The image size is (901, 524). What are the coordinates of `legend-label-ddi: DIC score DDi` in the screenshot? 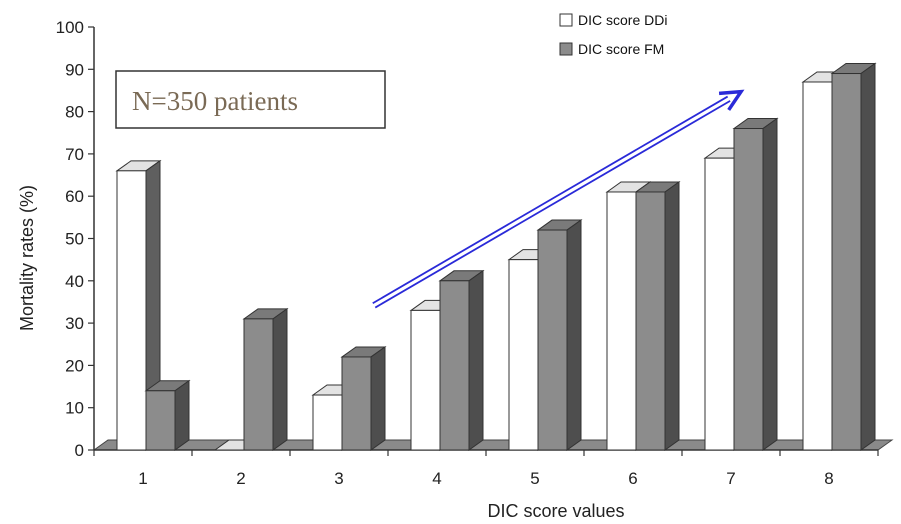 It's located at (622, 20).